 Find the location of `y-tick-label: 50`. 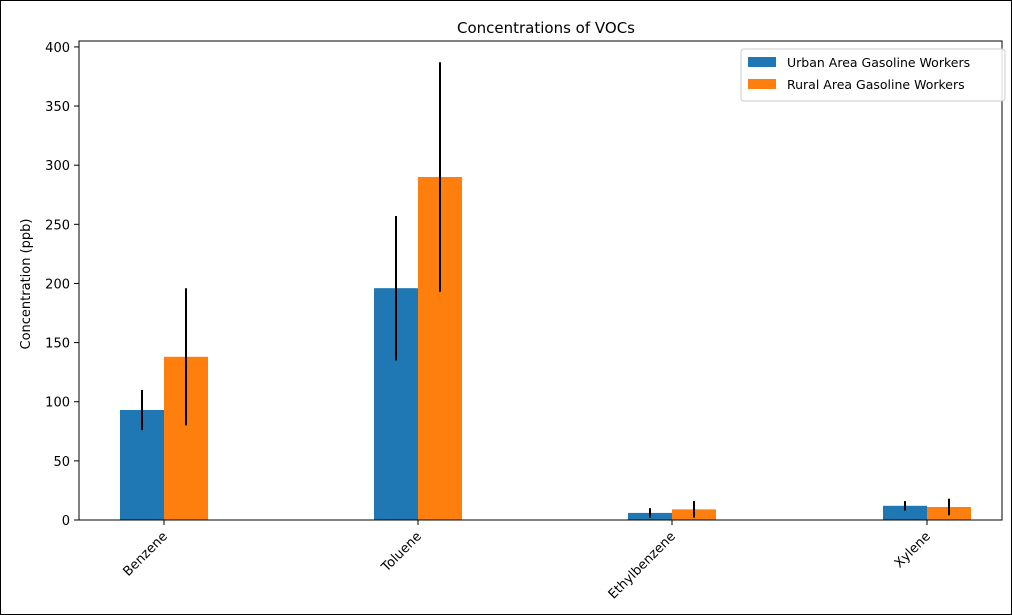

y-tick-label: 50 is located at coordinates (61, 462).